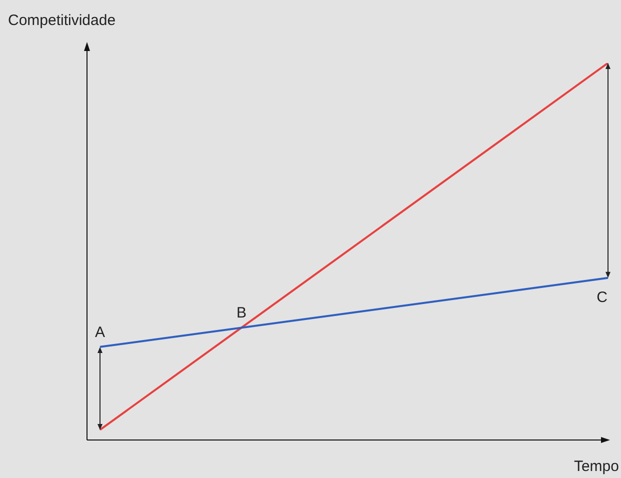  I want to click on annotation: C, so click(602, 297).